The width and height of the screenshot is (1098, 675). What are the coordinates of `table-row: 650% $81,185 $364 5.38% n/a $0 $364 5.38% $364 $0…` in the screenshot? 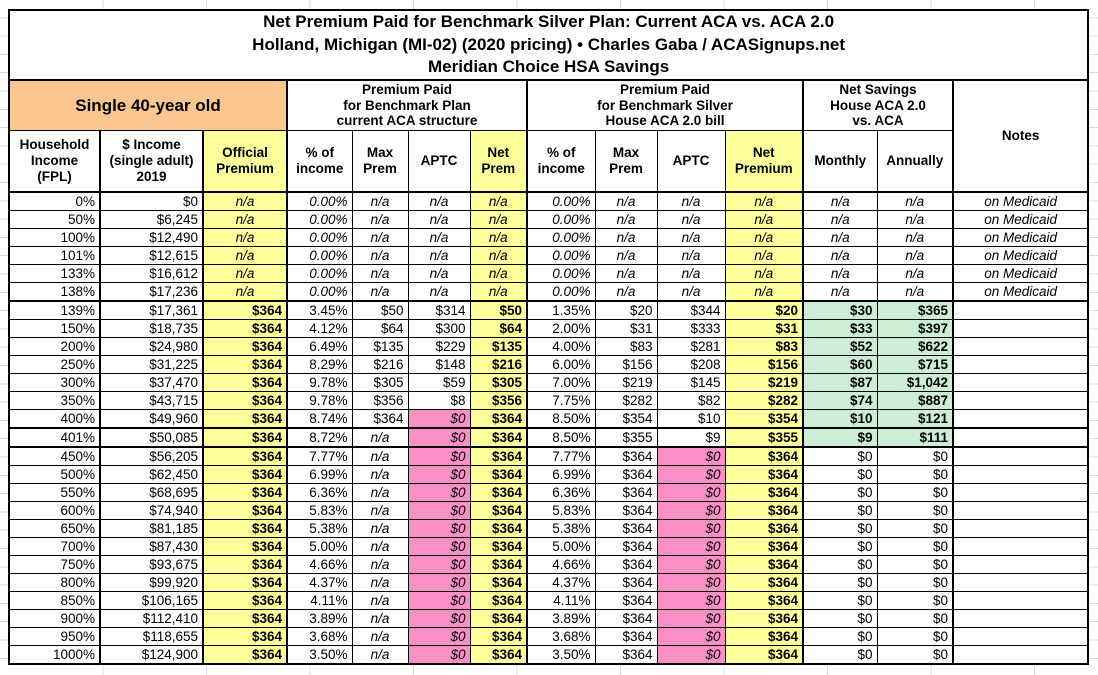 It's located at (548, 528).